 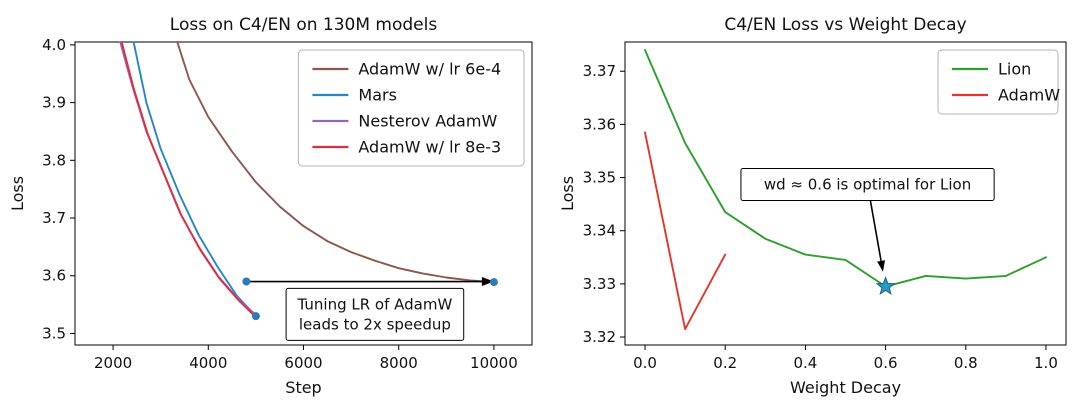 What do you see at coordinates (54, 333) in the screenshot?
I see `svg-text: 3.5` at bounding box center [54, 333].